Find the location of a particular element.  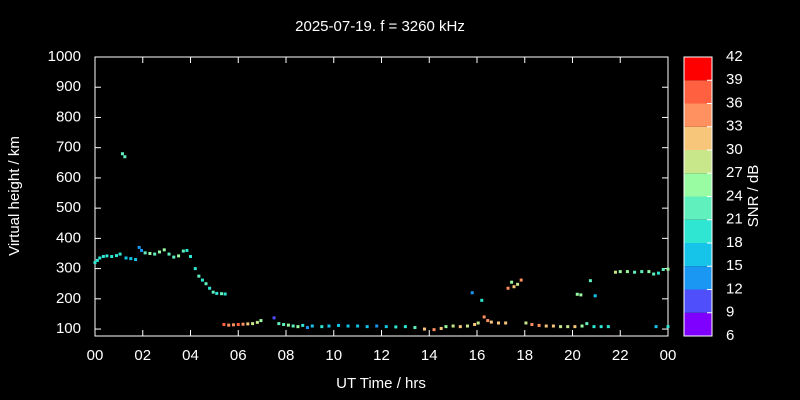

colorbar-tick-label: 39 is located at coordinates (734, 79).